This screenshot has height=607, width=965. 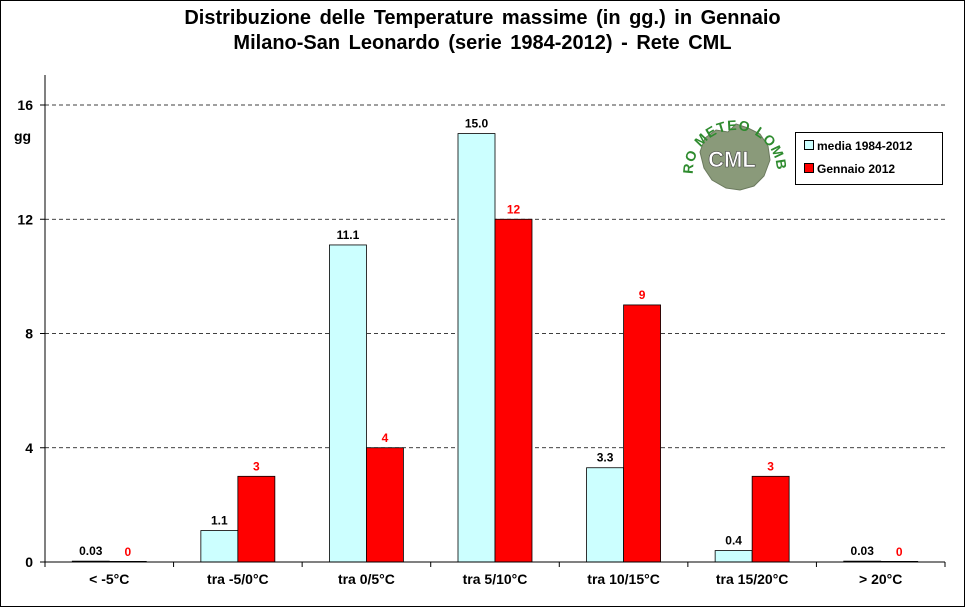 What do you see at coordinates (880, 579) in the screenshot?
I see `x-tick-label: > 20°C` at bounding box center [880, 579].